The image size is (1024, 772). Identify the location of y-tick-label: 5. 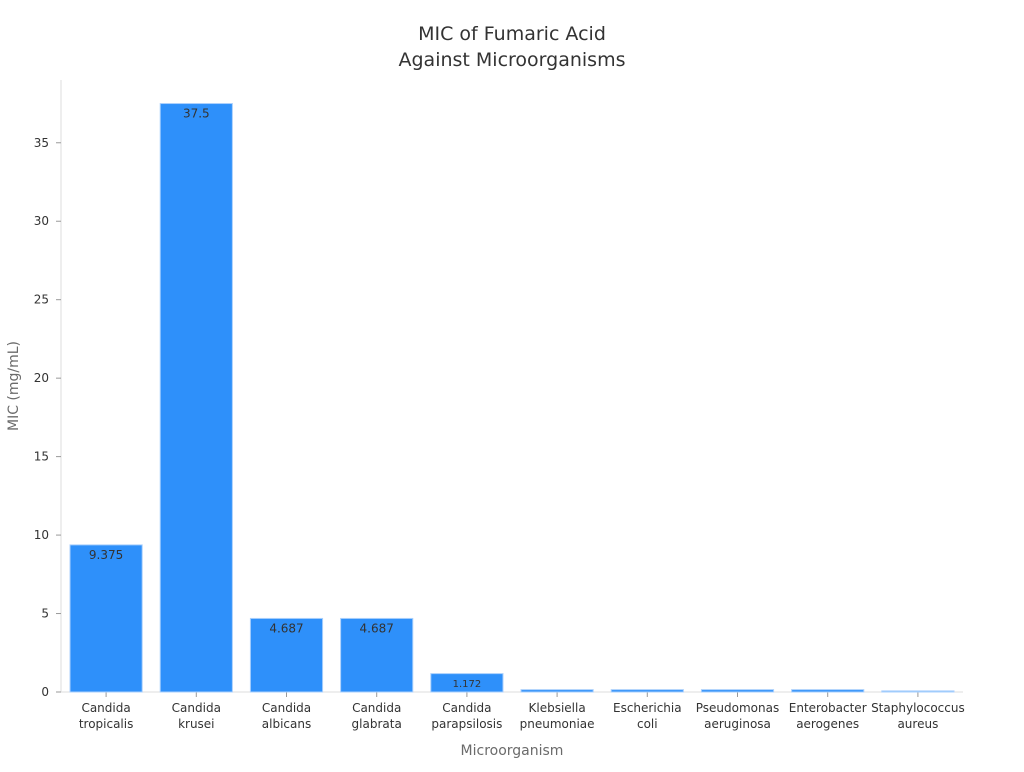
(45, 614).